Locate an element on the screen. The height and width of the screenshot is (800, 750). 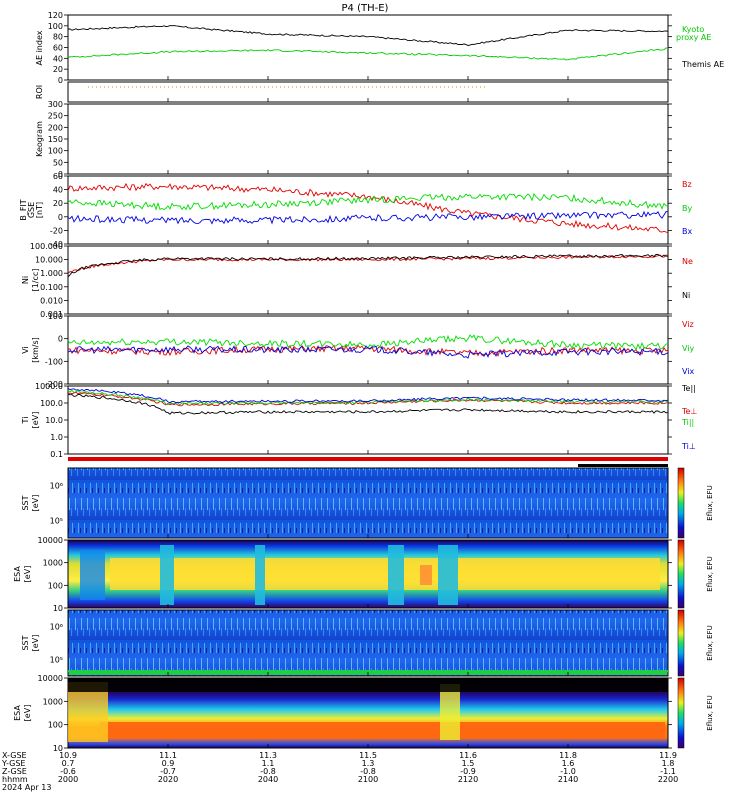
ytick-label: 100 is located at coordinates (55, 585).